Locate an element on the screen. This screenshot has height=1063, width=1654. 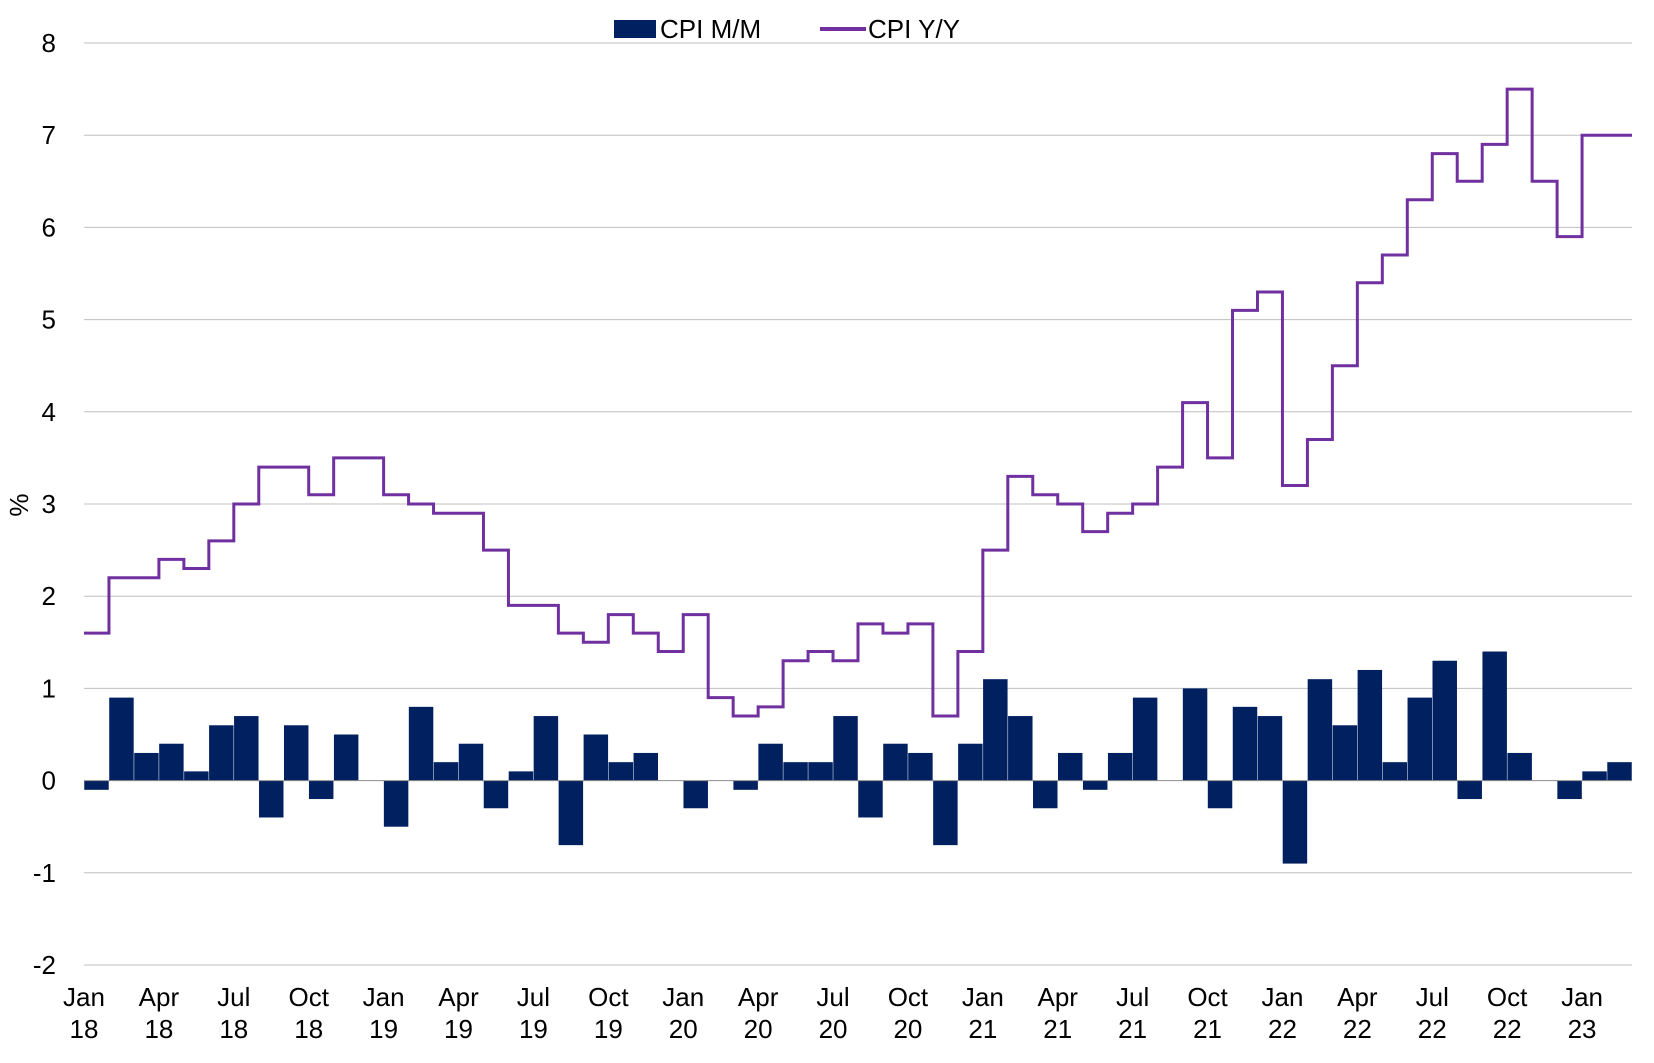
y-tick-label: -1 is located at coordinates (44, 873).